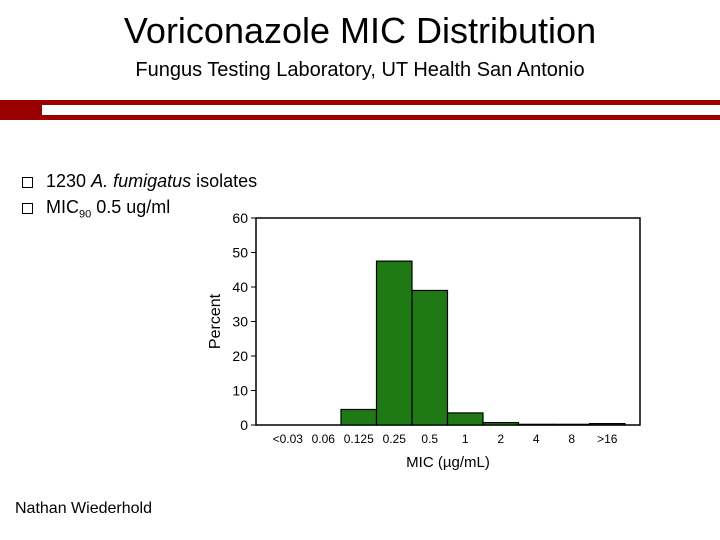 Image resolution: width=720 pixels, height=540 pixels. What do you see at coordinates (324, 439) in the screenshot?
I see `x-tick-label: 0.06` at bounding box center [324, 439].